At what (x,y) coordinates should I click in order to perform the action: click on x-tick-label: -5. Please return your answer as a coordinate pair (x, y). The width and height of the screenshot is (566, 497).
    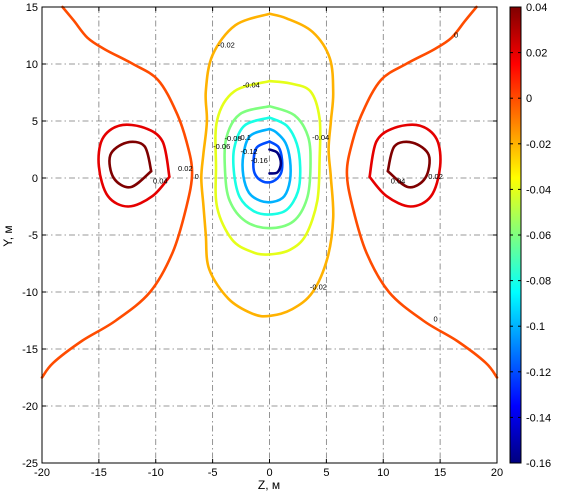
    Looking at the image, I should click on (213, 473).